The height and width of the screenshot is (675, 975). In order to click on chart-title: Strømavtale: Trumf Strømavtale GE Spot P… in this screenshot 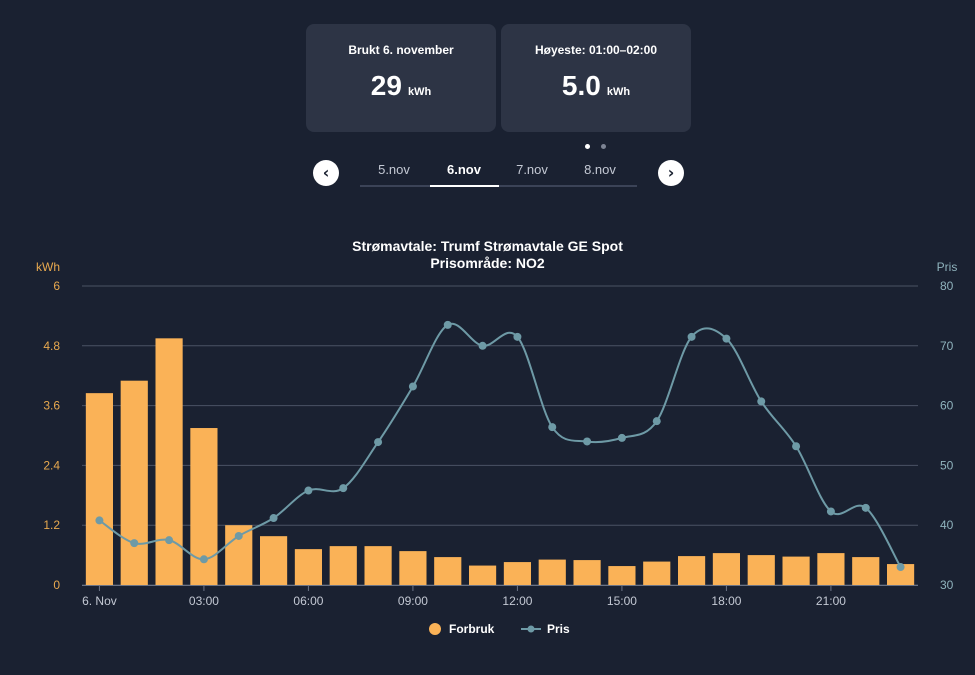, I will do `click(487, 255)`.